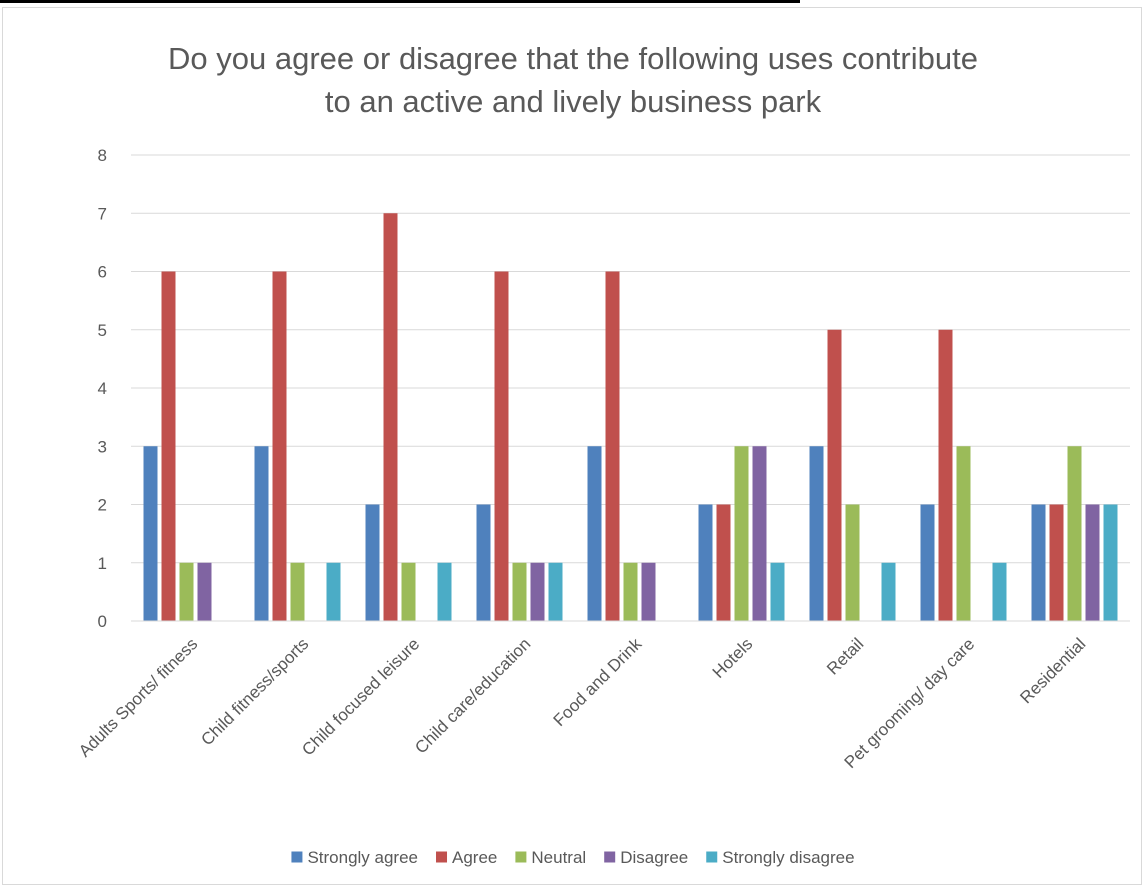 Image resolution: width=1144 pixels, height=887 pixels. What do you see at coordinates (1110, 562) in the screenshot?
I see `bar-strongly-disagree-residential` at bounding box center [1110, 562].